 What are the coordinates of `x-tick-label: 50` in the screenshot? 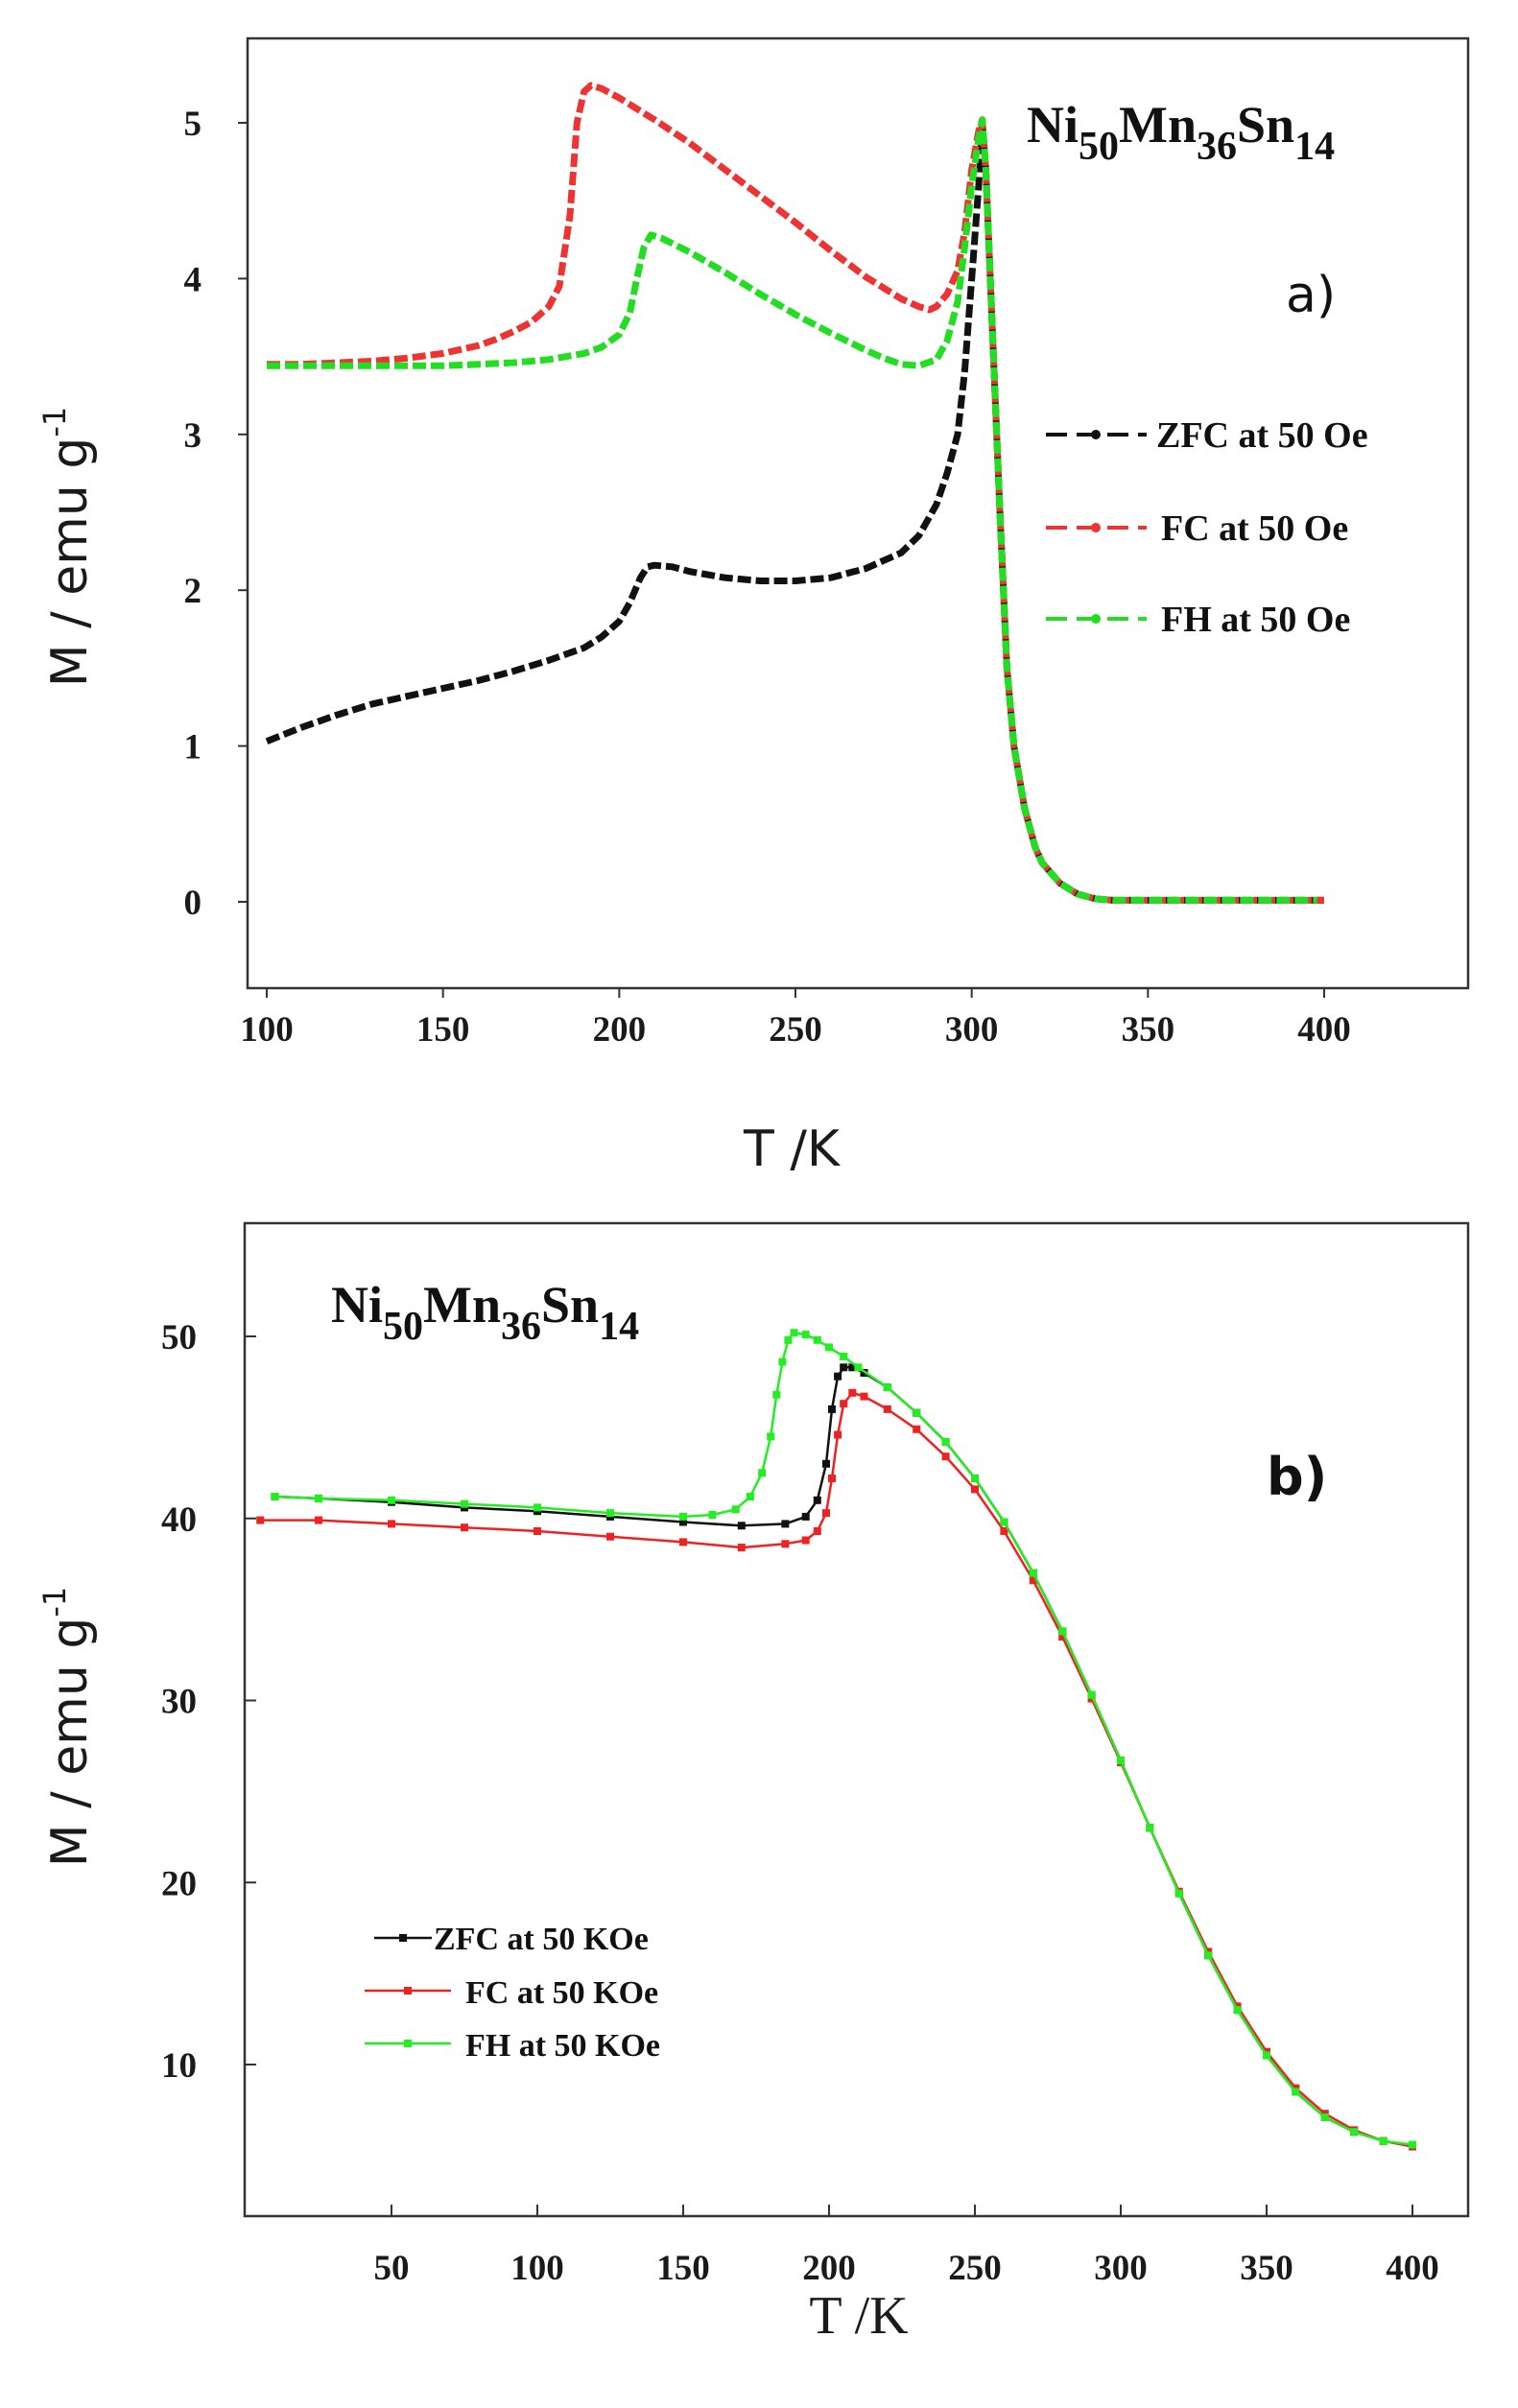 It's located at (392, 2268).